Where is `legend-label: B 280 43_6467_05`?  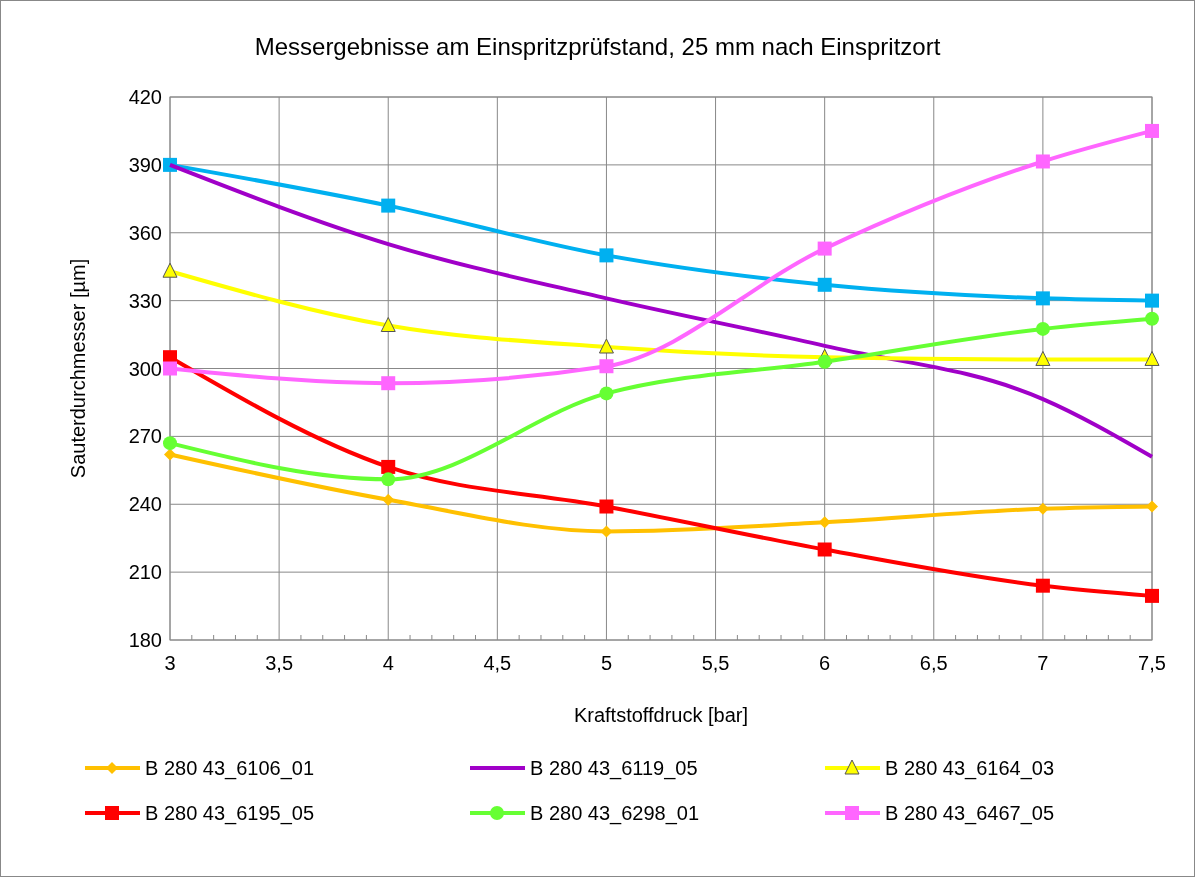
legend-label: B 280 43_6467_05 is located at coordinates (970, 813).